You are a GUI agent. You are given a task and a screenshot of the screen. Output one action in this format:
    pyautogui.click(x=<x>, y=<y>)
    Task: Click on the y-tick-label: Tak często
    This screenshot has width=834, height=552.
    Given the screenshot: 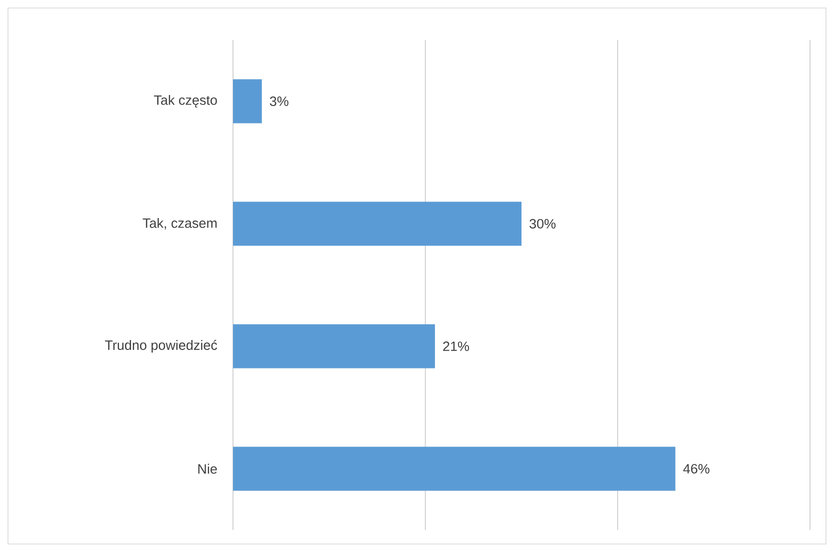 What is the action you would take?
    pyautogui.click(x=185, y=101)
    